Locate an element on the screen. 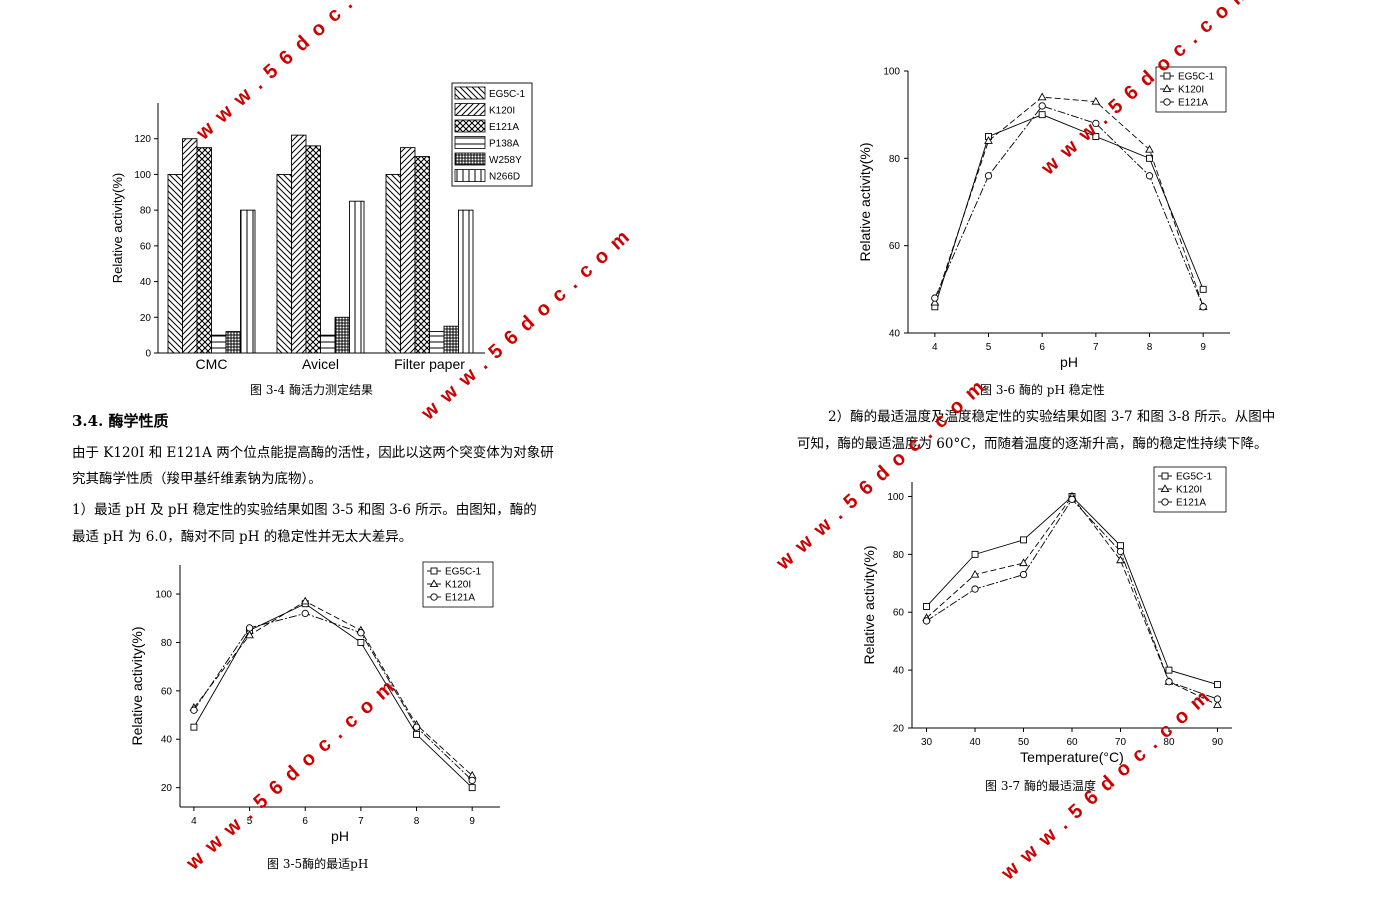 This screenshot has width=1379, height=914. x-tick-label: 60 is located at coordinates (1072, 742).